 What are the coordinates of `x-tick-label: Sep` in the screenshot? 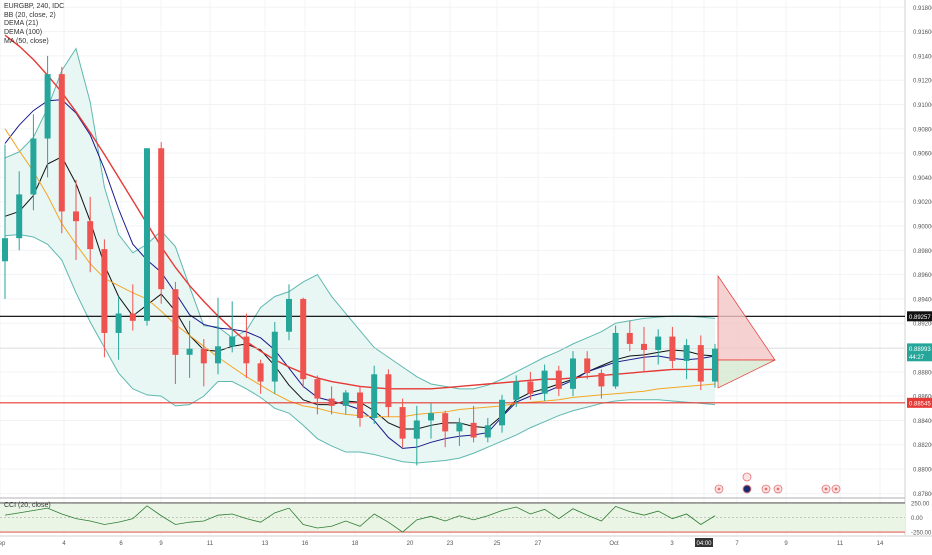 It's located at (3, 544).